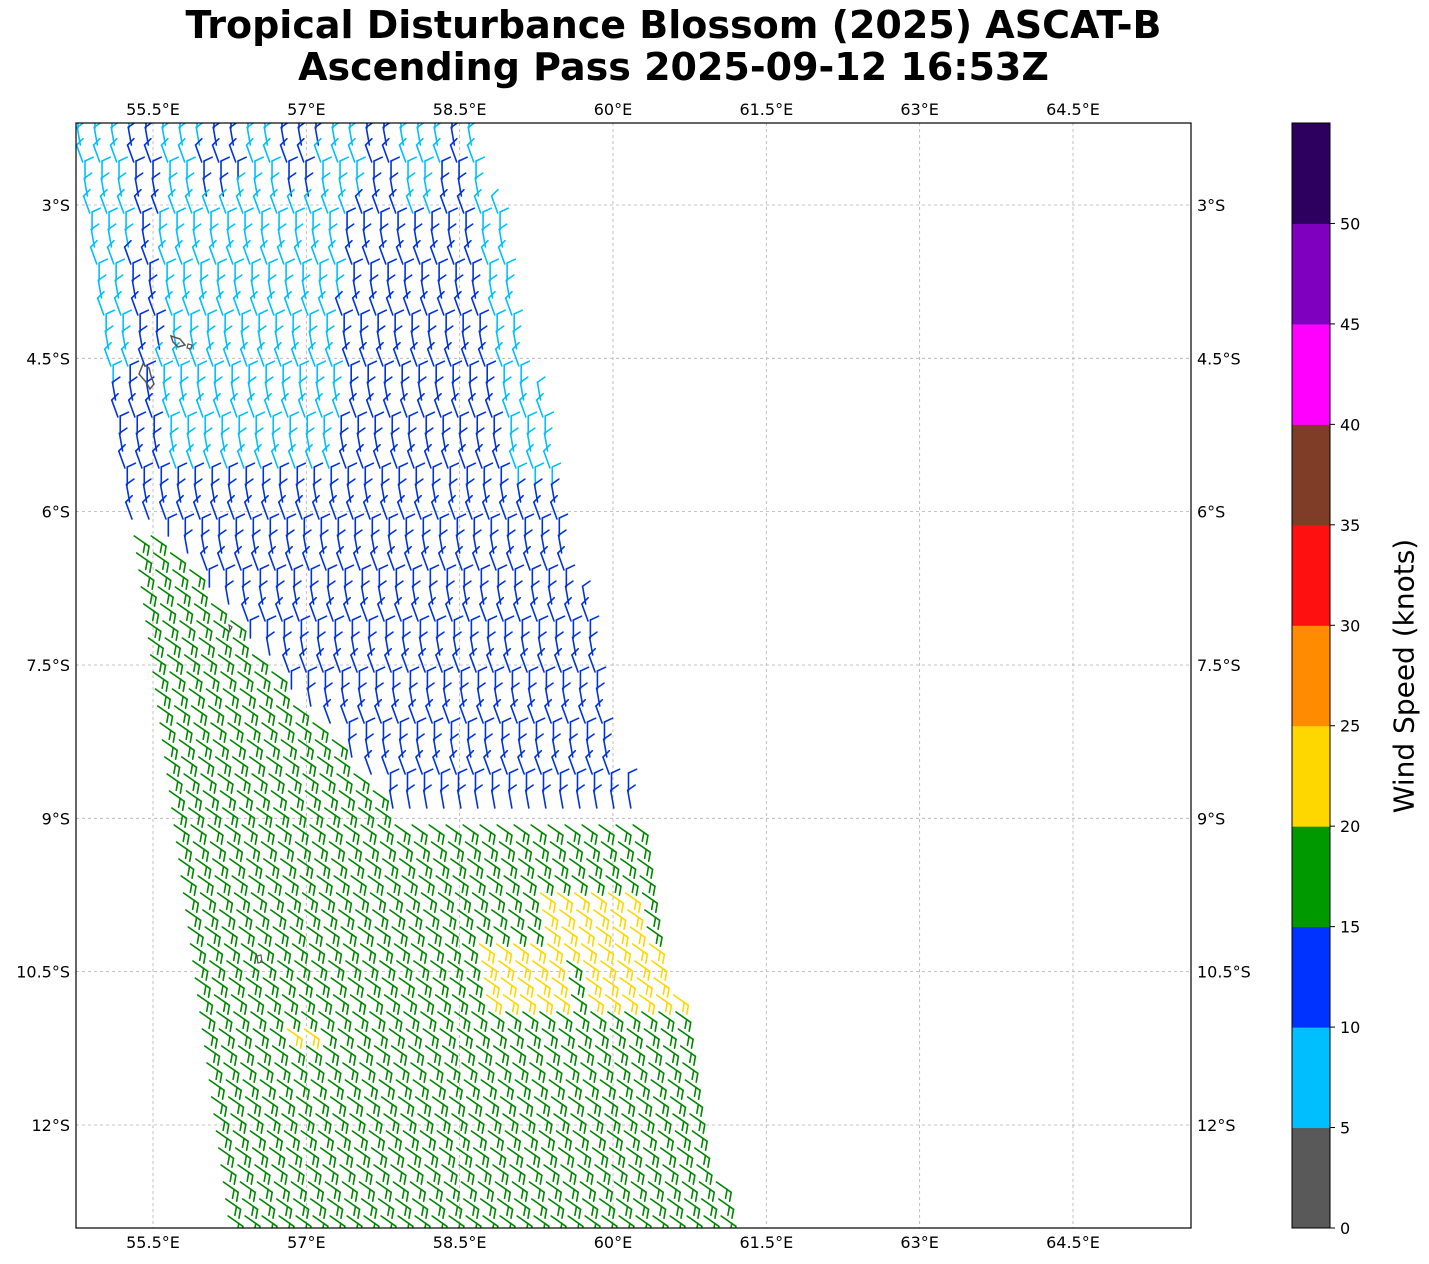 The width and height of the screenshot is (1429, 1264). Describe the element at coordinates (56, 205) in the screenshot. I see `lat-tick-label-left: 3°S` at that location.